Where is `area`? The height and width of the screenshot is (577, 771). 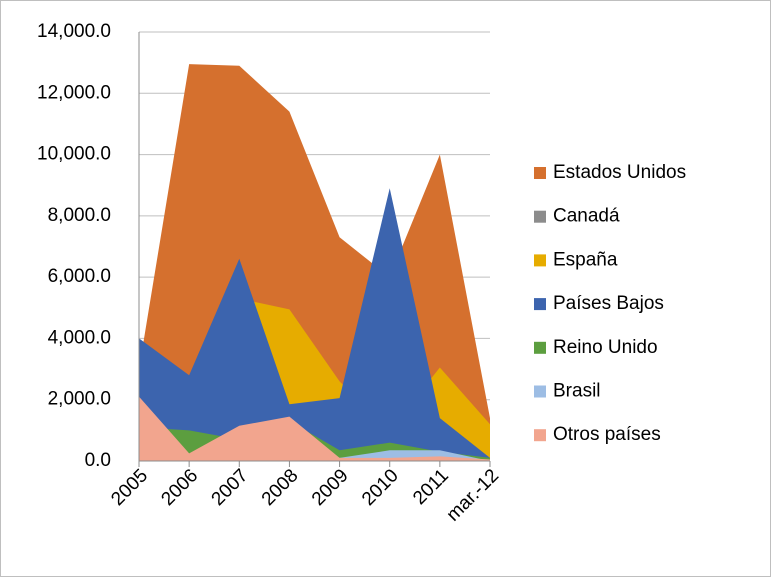
area is located at coordinates (314, 428).